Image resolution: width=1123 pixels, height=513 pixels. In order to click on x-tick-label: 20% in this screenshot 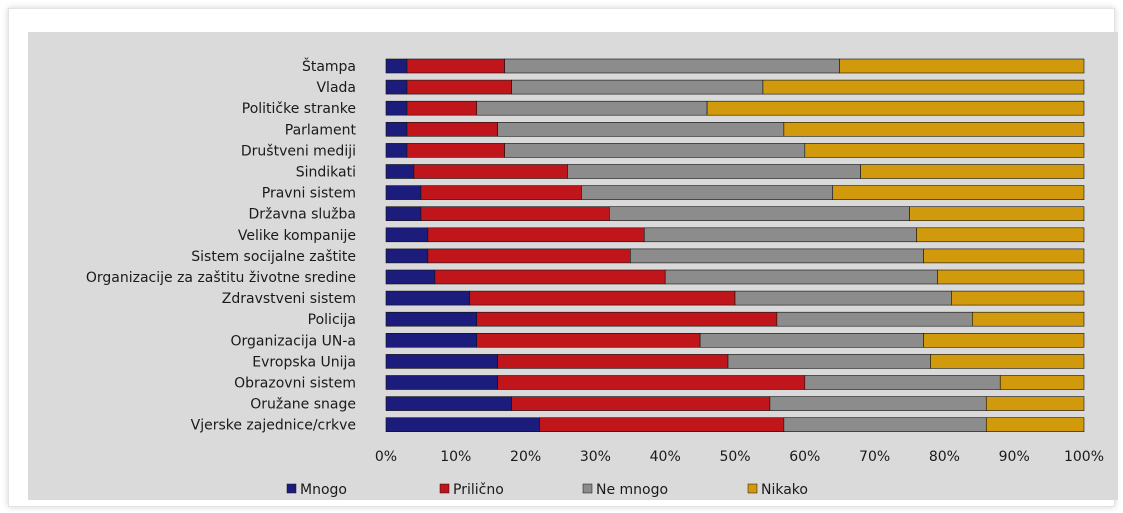, I will do `click(525, 457)`.